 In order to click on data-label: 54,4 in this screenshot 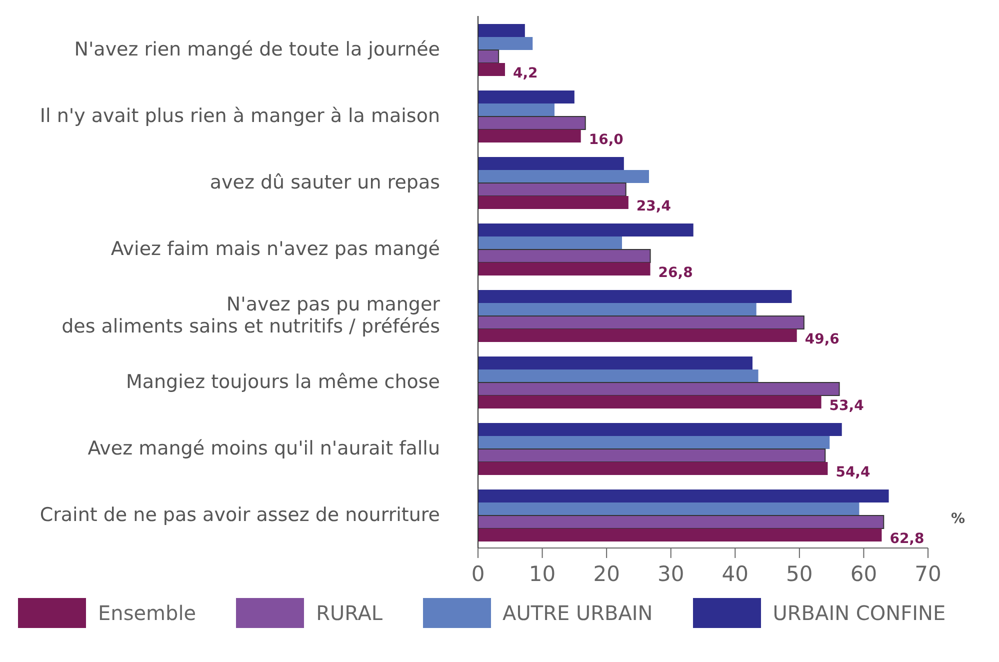, I will do `click(853, 472)`.